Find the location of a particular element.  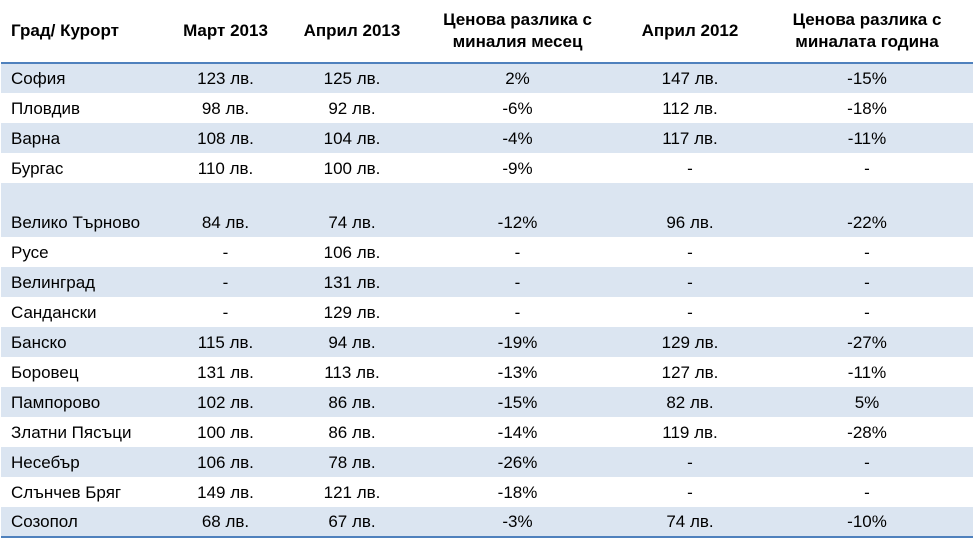

cell-diff-month: -13% is located at coordinates (517, 372).